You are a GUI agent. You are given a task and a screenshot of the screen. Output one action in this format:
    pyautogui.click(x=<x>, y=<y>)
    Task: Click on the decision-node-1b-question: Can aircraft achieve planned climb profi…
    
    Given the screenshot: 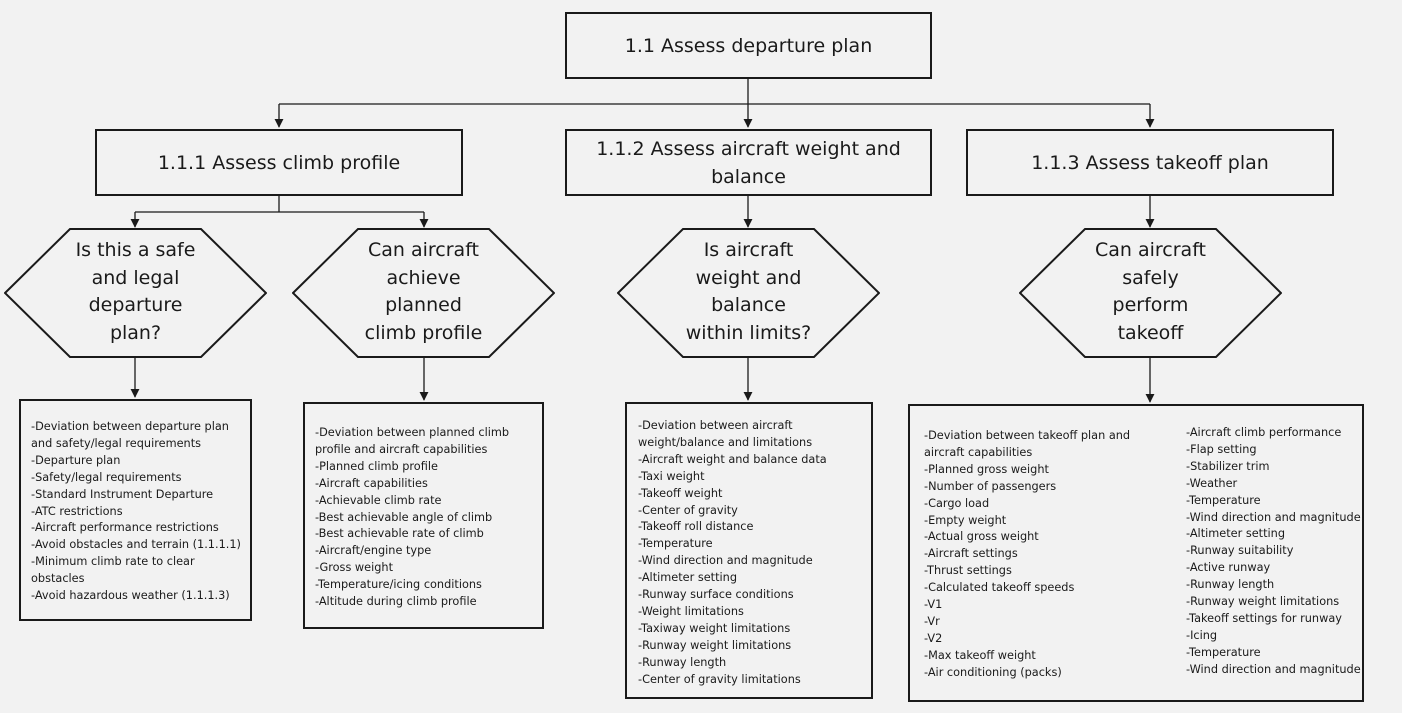 What is the action you would take?
    pyautogui.click(x=423, y=293)
    